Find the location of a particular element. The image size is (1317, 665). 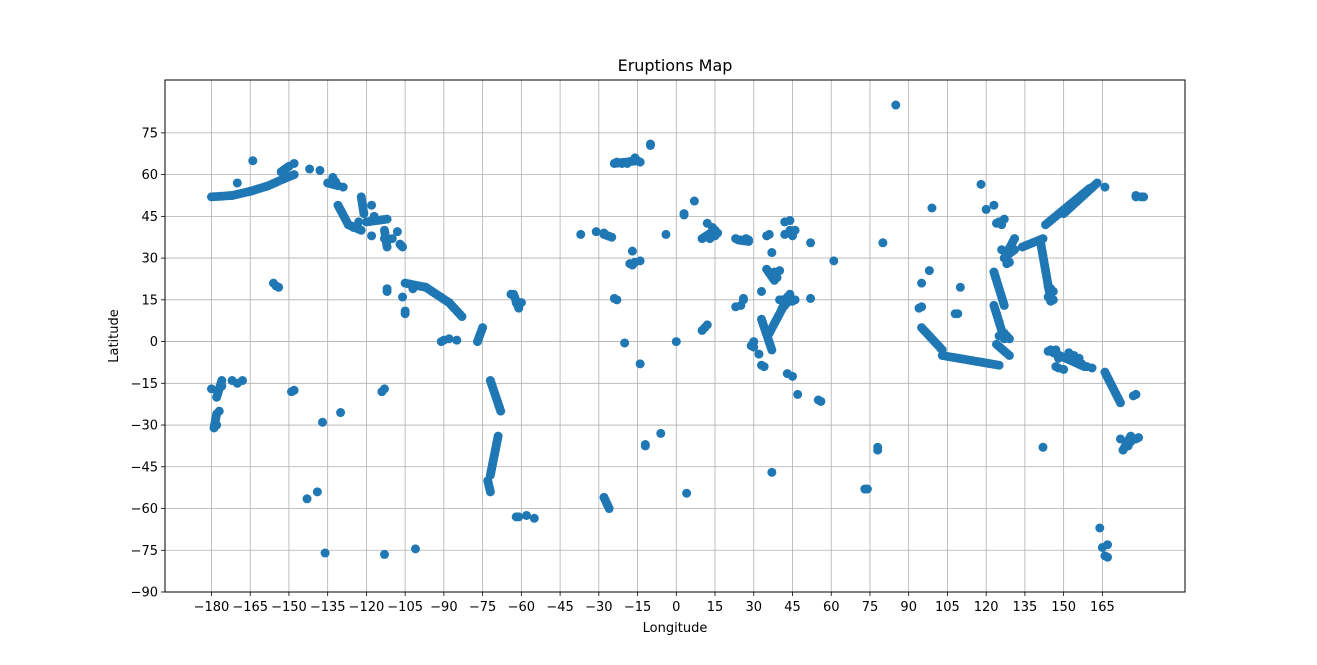

x-tick-label: −165 is located at coordinates (250, 607).